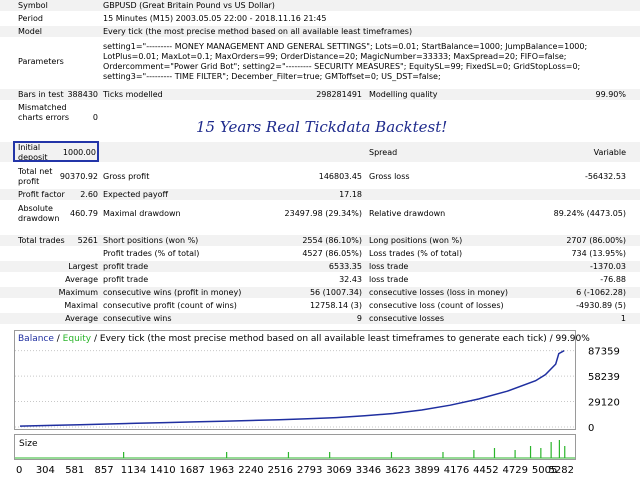 The image size is (640, 480). What do you see at coordinates (28, 444) in the screenshot?
I see `size-panel-label: Size` at bounding box center [28, 444].